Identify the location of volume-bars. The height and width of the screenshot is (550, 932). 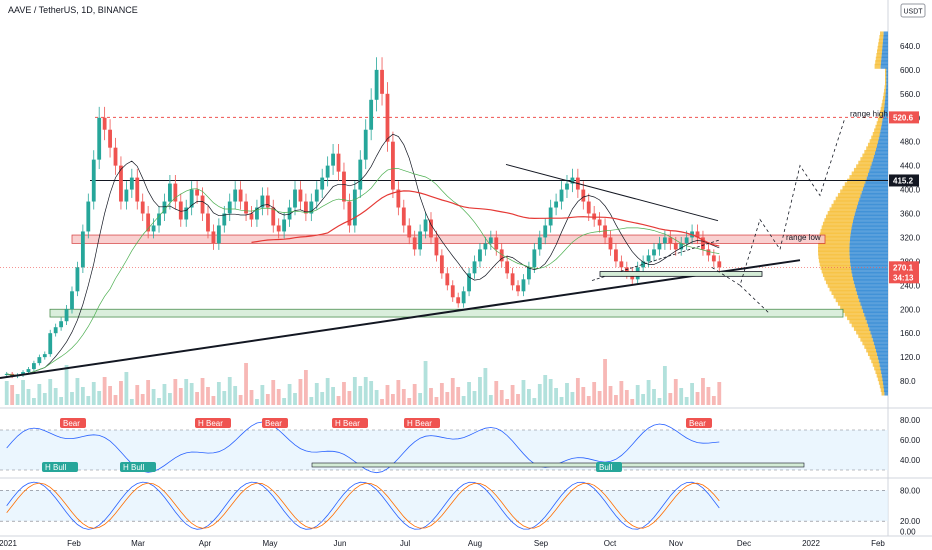
(363, 382).